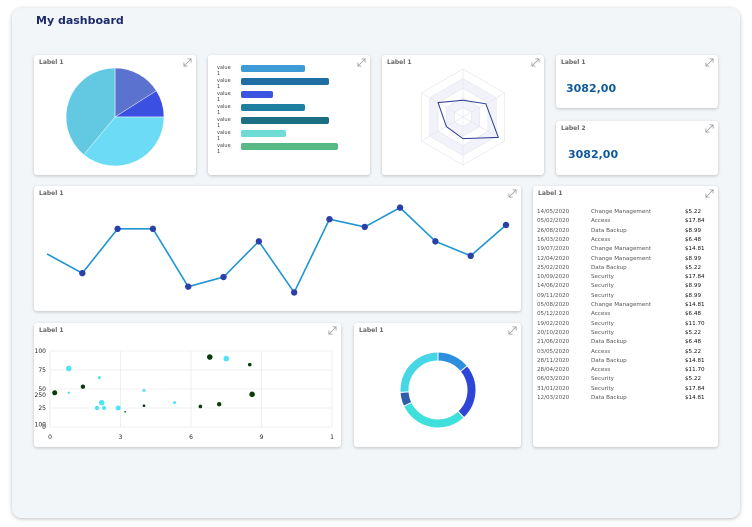 Image resolution: width=752 pixels, height=527 pixels. What do you see at coordinates (622, 278) in the screenshot?
I see `table-row: 10/09/2020 Security $17.84` at bounding box center [622, 278].